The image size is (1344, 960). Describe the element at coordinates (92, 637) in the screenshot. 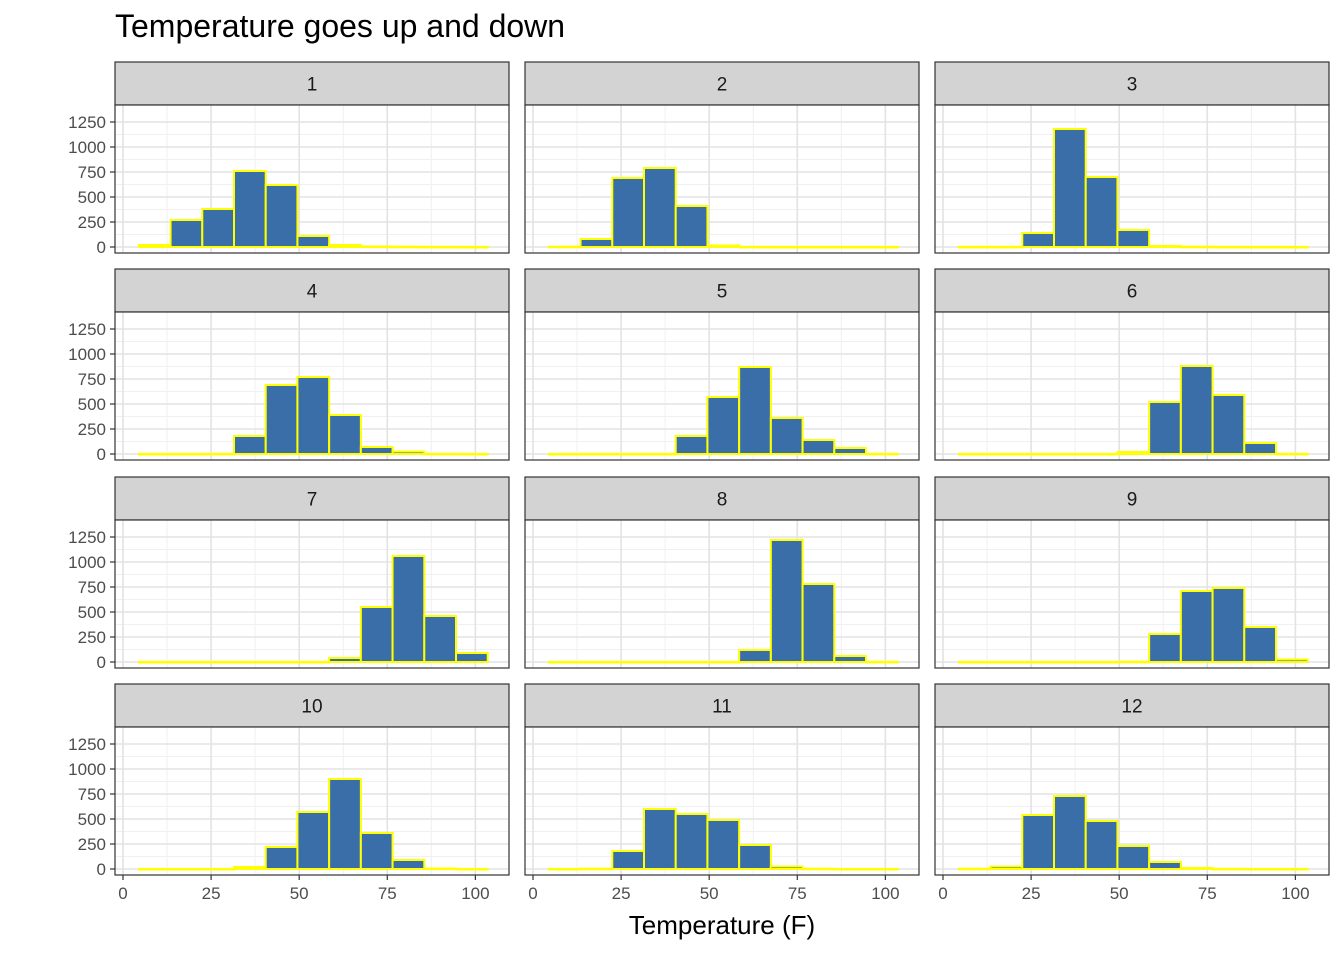

I see `y-tick-label: 250` at that location.